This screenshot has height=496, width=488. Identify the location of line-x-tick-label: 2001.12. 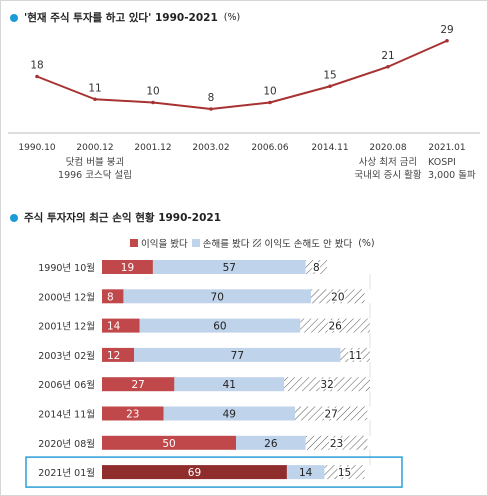
(152, 148).